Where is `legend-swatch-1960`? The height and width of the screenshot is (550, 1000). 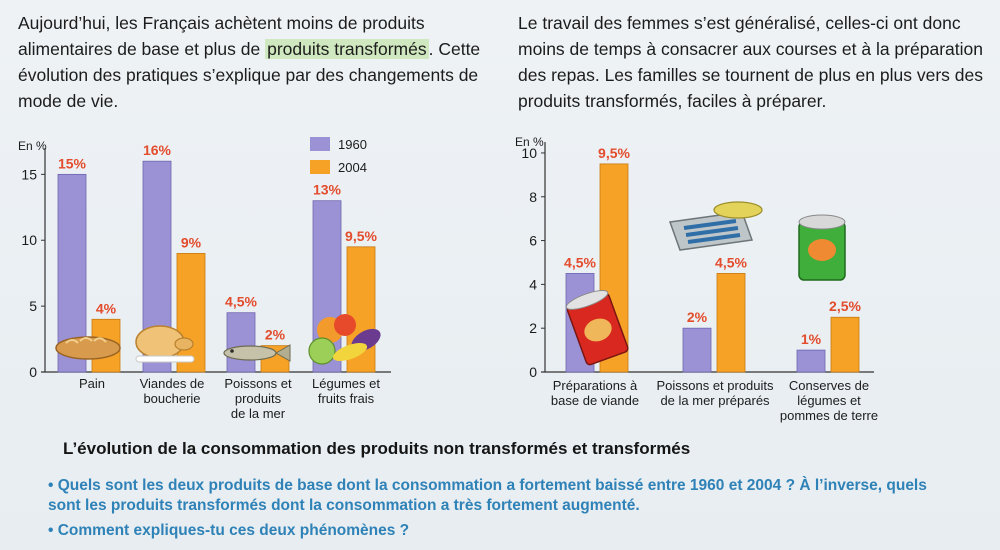 legend-swatch-1960 is located at coordinates (320, 144).